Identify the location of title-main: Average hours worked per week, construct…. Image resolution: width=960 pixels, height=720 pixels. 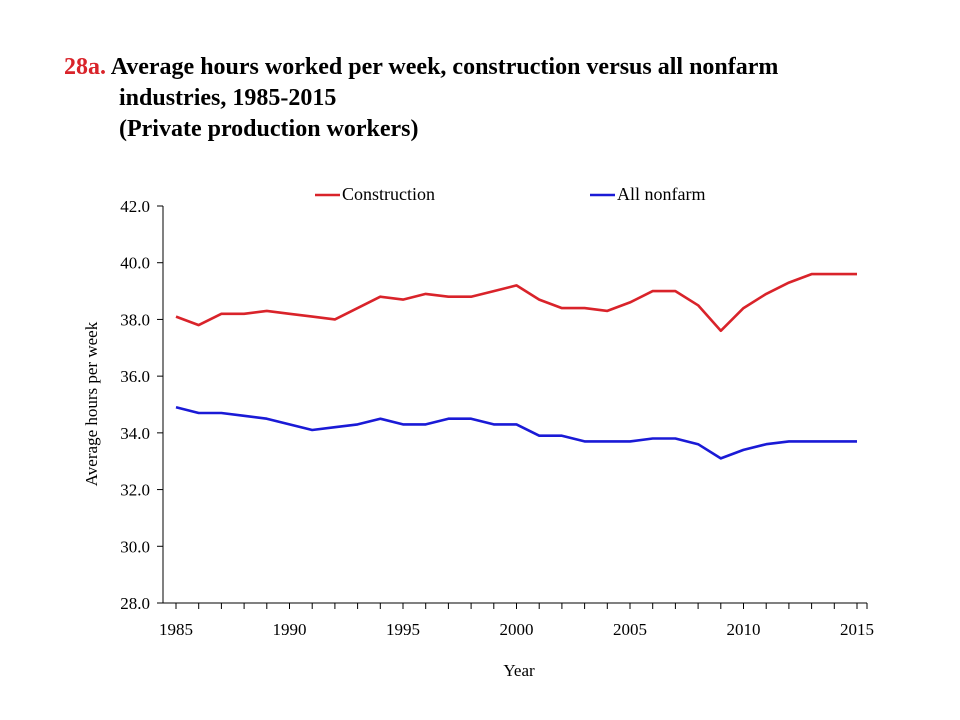
(444, 67).